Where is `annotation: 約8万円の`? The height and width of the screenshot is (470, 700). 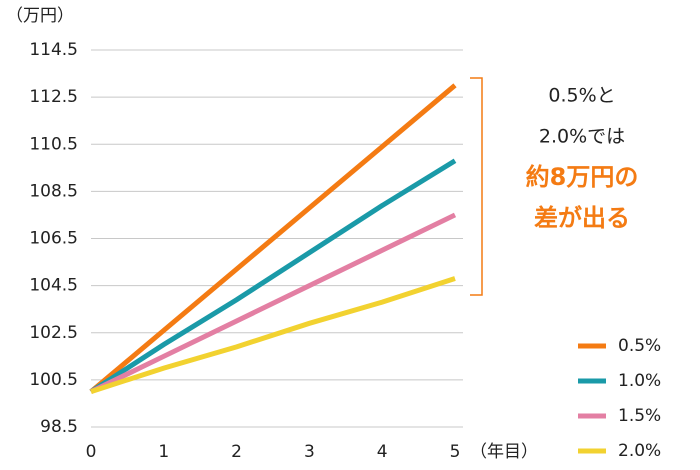
annotation: 約8万円の is located at coordinates (582, 177).